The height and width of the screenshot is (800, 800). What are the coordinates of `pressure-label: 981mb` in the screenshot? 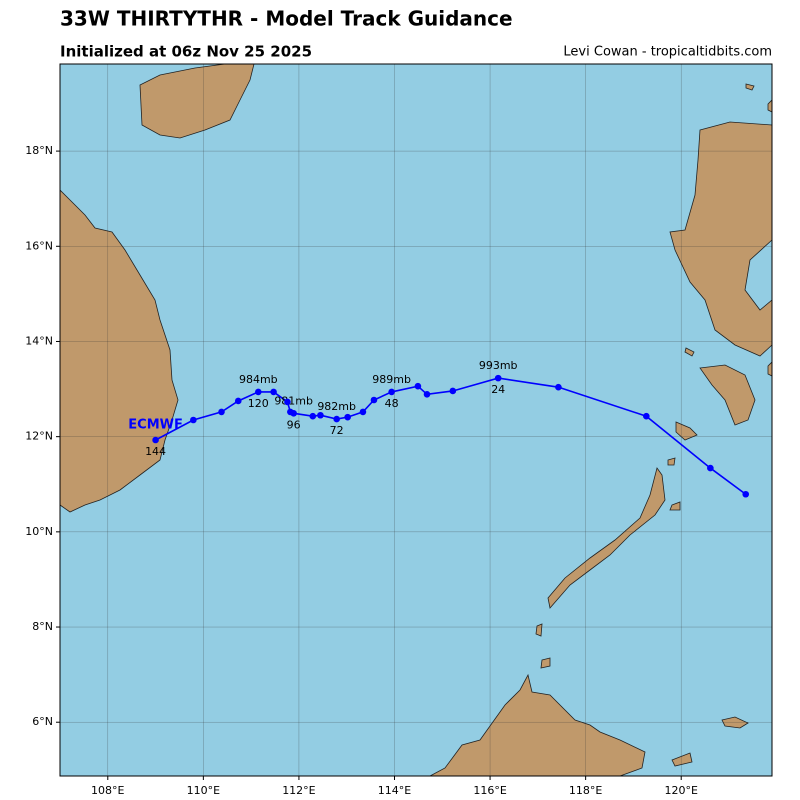 It's located at (293, 400).